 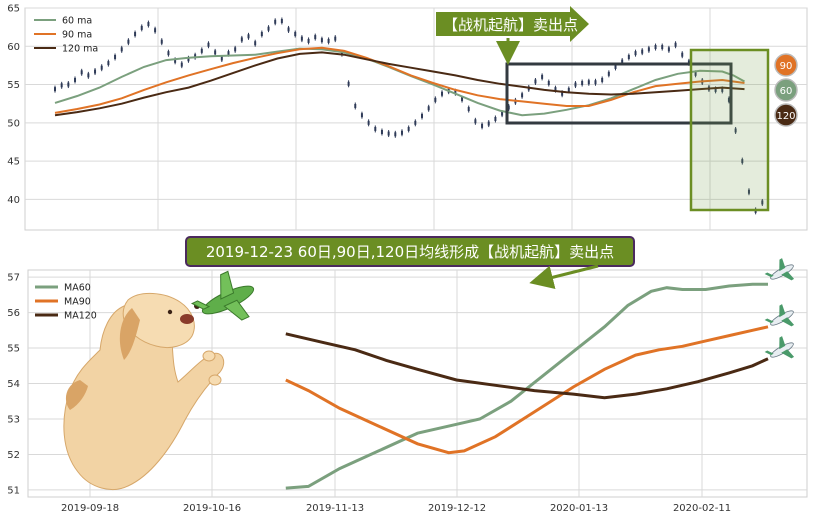 What do you see at coordinates (76, 395) in the screenshot?
I see `puppy-tail` at bounding box center [76, 395].